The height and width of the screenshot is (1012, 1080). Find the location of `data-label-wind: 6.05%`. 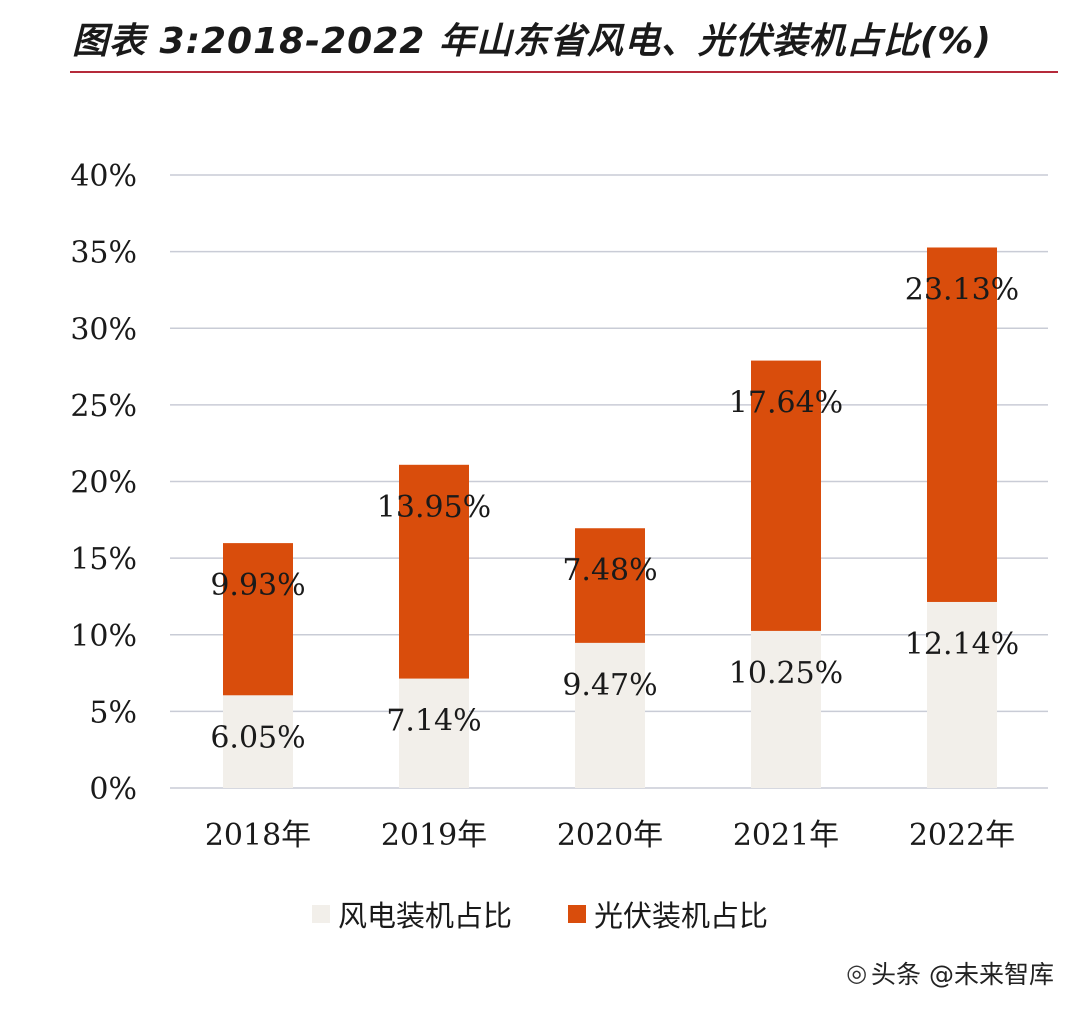

data-label-wind: 6.05% is located at coordinates (257, 737).